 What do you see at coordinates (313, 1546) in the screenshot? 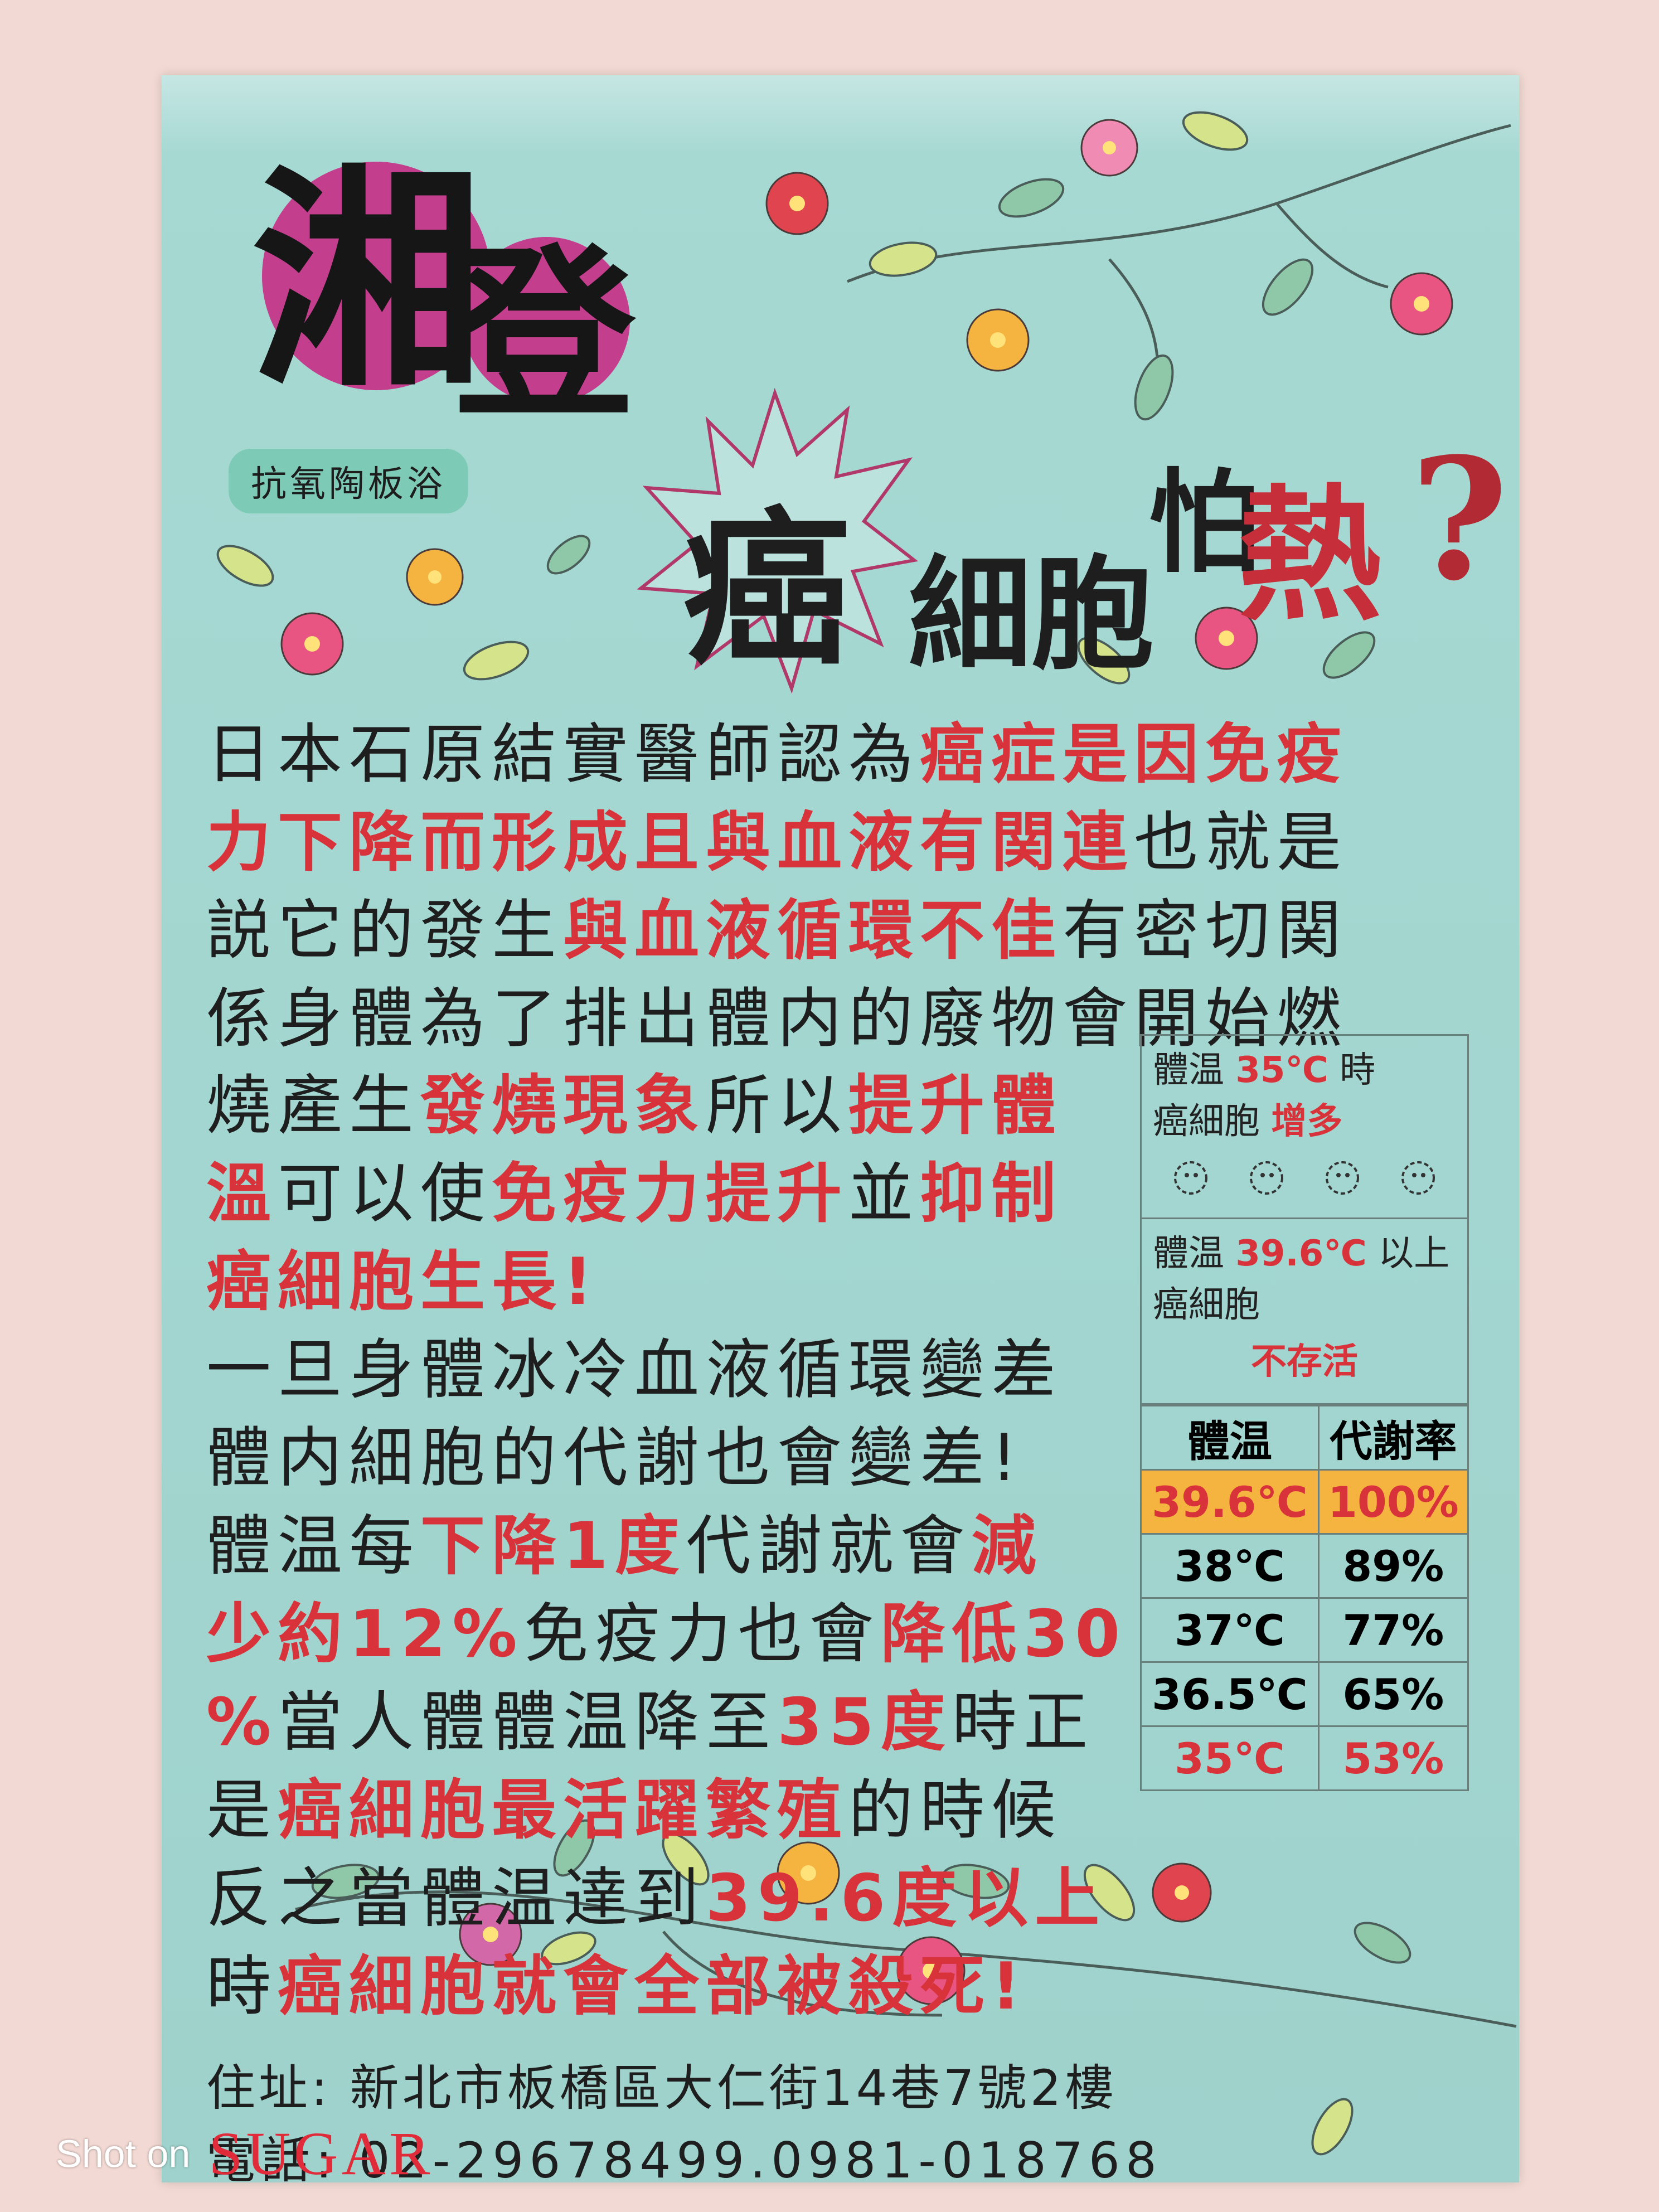
I see `body-text: 體温每` at bounding box center [313, 1546].